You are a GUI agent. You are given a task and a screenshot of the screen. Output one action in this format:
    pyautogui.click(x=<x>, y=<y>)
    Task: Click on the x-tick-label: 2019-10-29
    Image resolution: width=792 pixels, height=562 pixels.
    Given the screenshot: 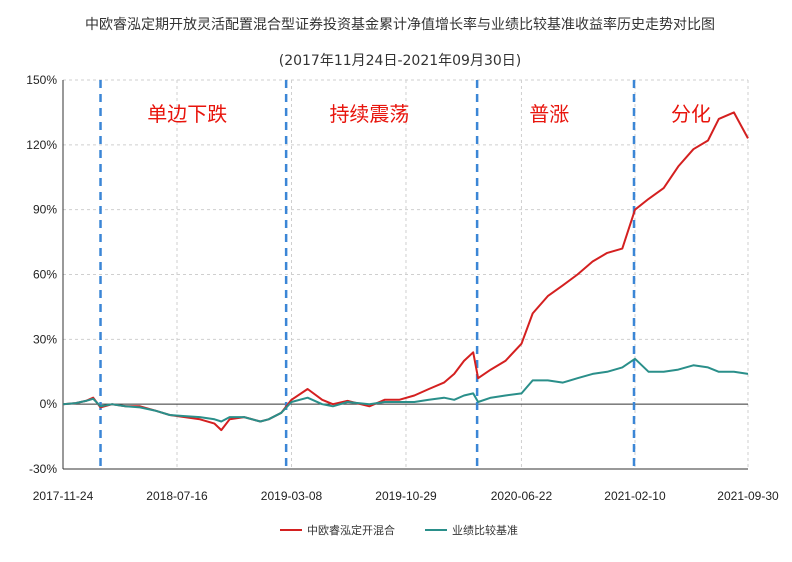 What is the action you would take?
    pyautogui.click(x=406, y=496)
    